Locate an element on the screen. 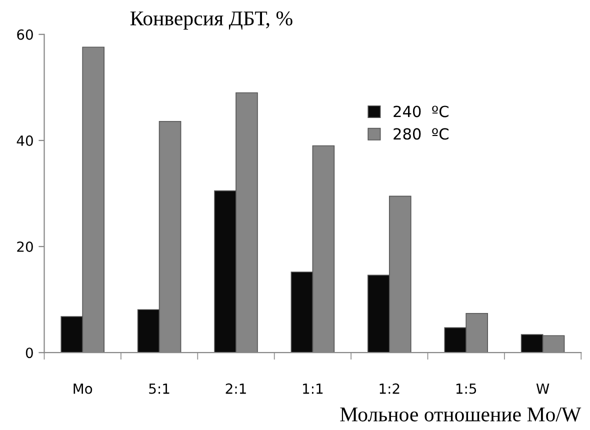  y-tick-label: 40 is located at coordinates (24, 140).